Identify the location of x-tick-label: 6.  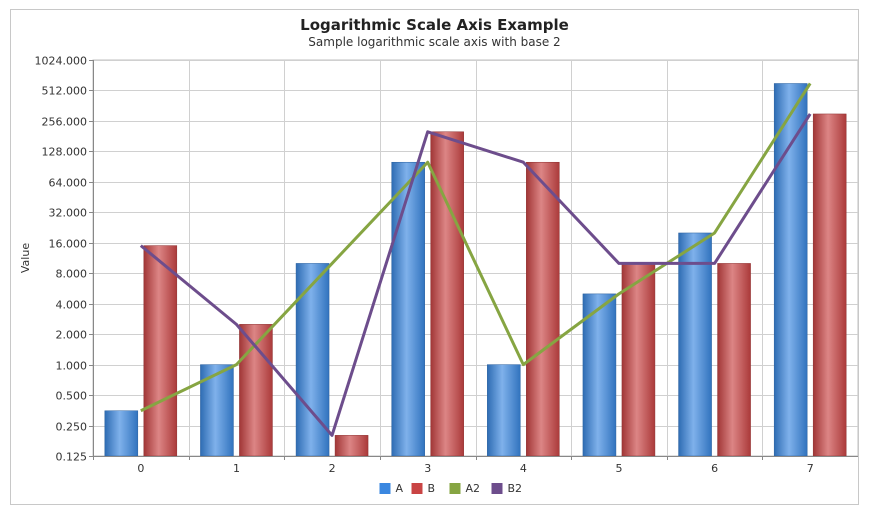
(714, 468).